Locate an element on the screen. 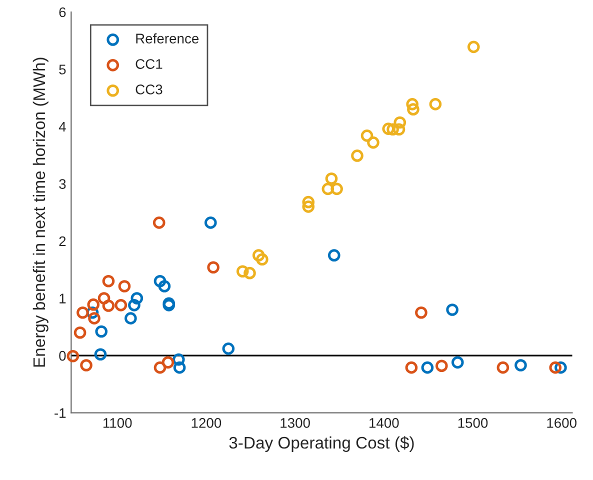  x-tick-label: 1200 is located at coordinates (207, 423).